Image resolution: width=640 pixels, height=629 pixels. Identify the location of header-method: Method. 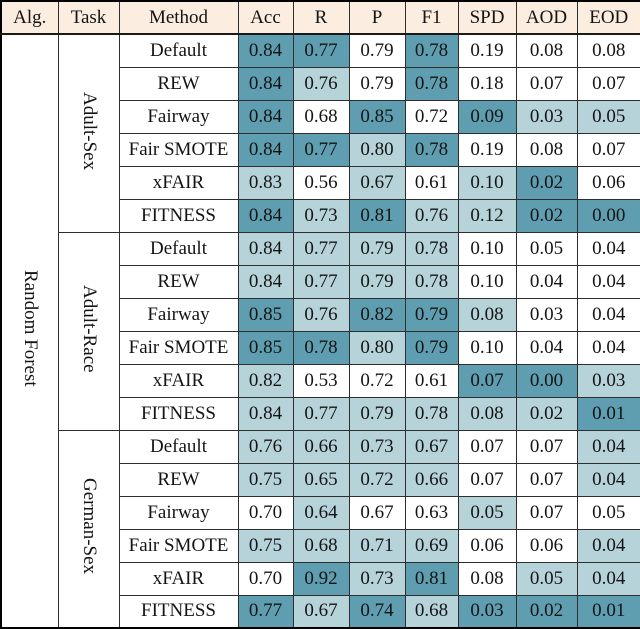
(178, 17).